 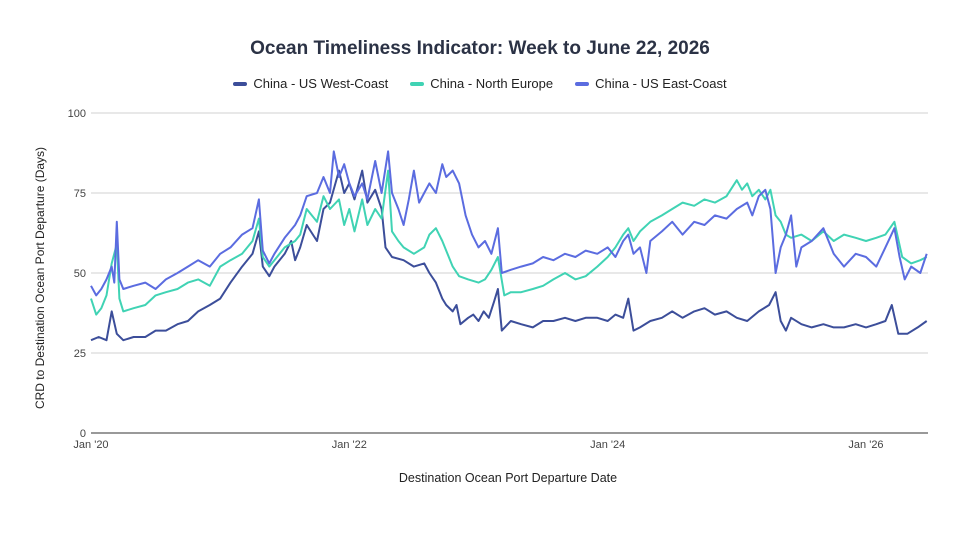 What do you see at coordinates (77, 114) in the screenshot?
I see `y-tick-label: 100` at bounding box center [77, 114].